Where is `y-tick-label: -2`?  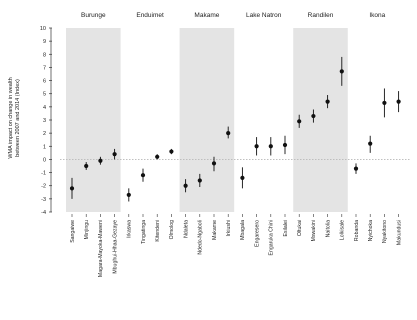
y-tick-label: -2 is located at coordinates (43, 187).